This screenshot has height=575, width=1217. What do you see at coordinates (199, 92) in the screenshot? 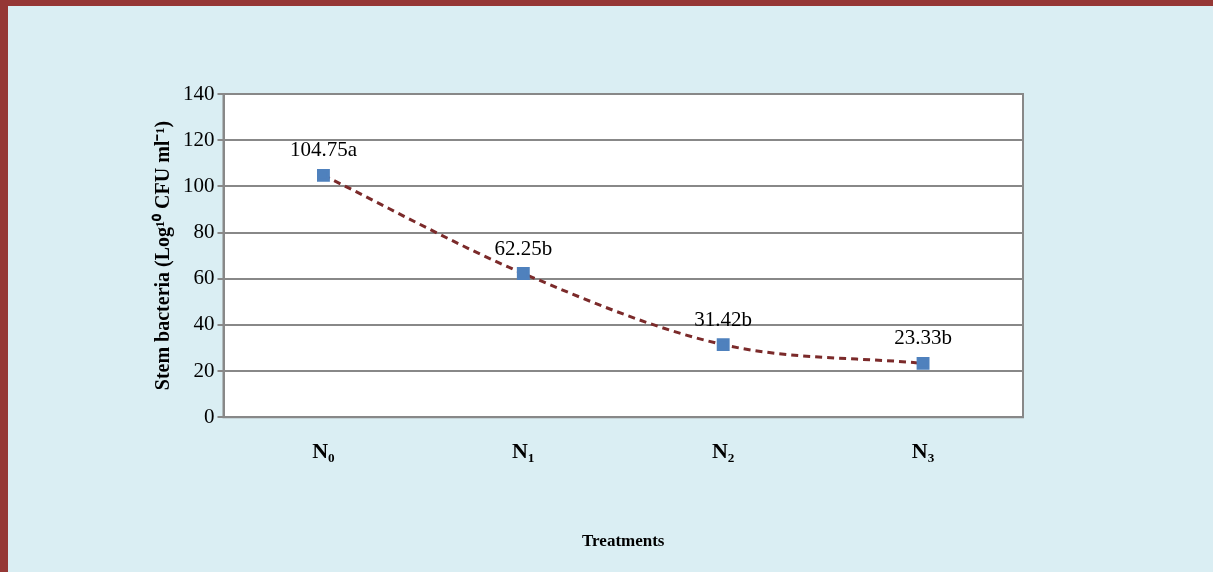
I see `y-tick-label: 140` at bounding box center [199, 92].